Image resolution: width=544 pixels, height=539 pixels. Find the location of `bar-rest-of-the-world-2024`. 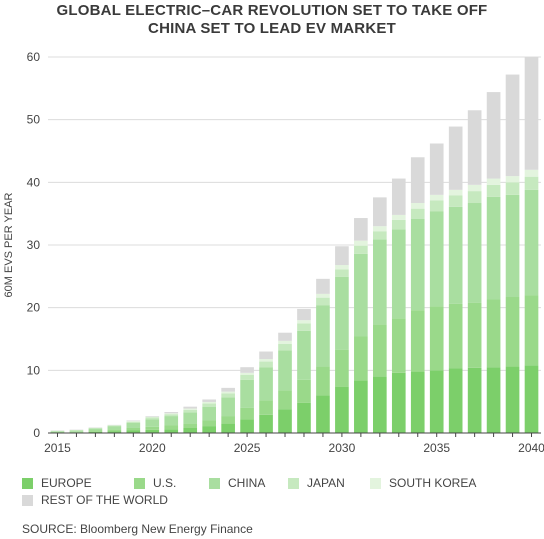

bar-rest-of-the-world-2024 is located at coordinates (228, 389).